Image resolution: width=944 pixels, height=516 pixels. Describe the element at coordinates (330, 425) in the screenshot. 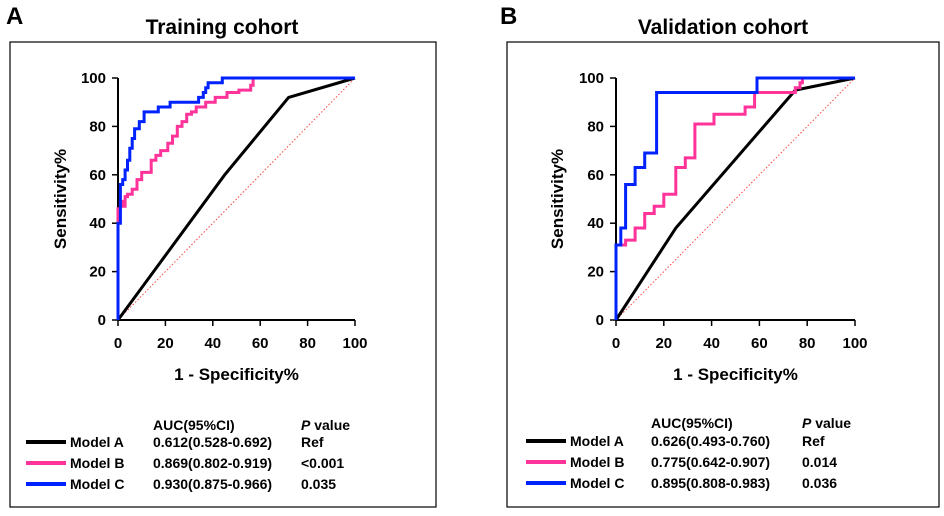

I see `panel-a-legend-p-rest: value` at that location.